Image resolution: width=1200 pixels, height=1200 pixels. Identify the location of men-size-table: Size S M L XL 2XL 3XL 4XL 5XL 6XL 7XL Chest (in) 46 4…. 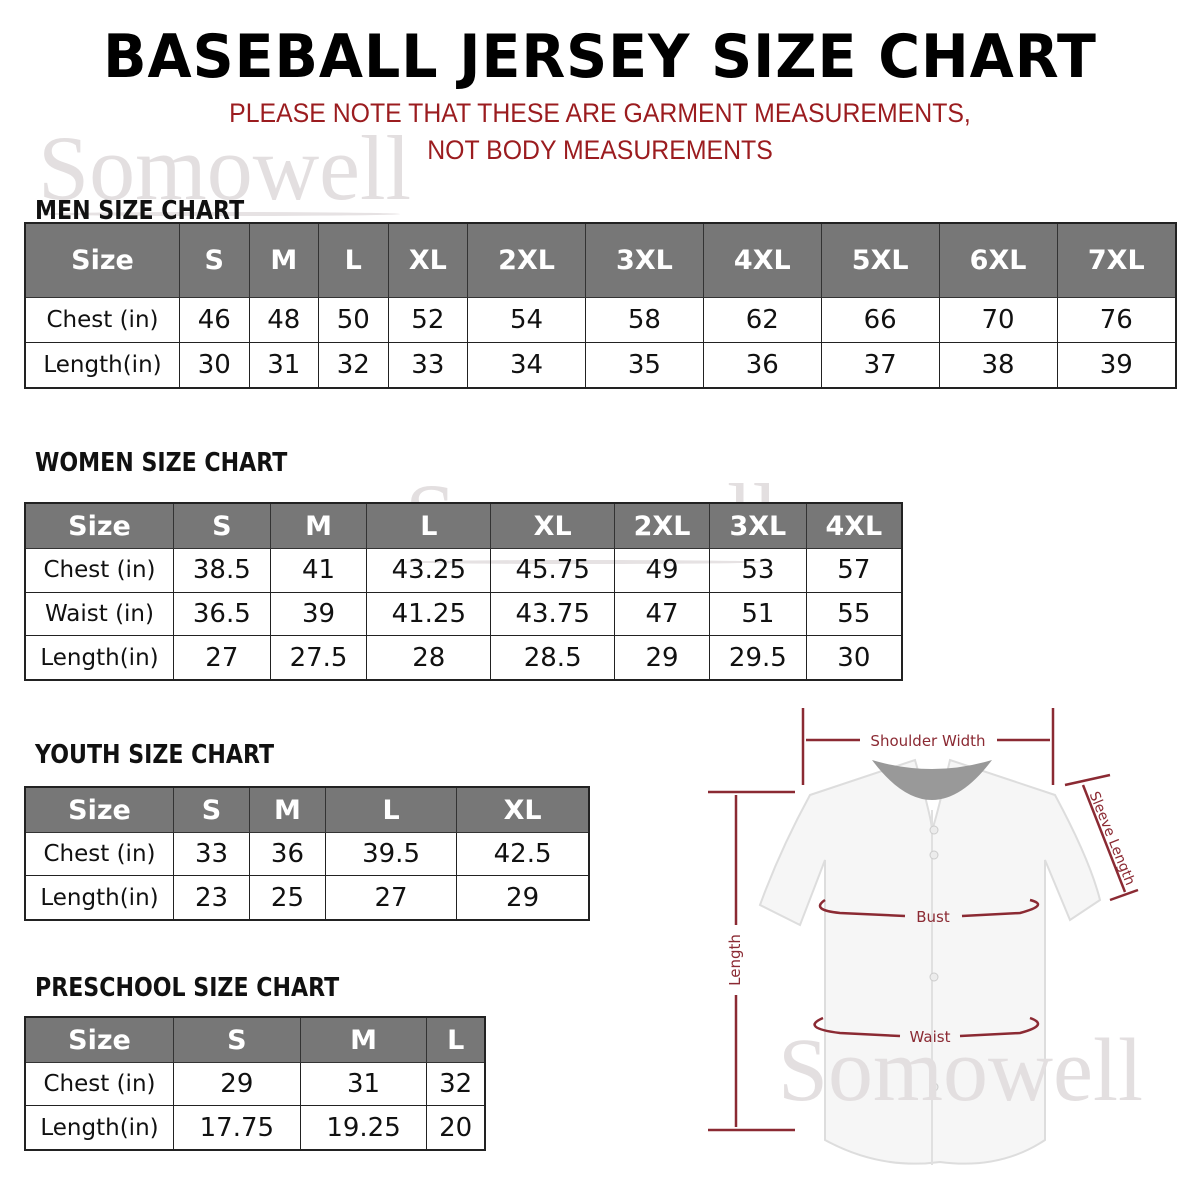
(600, 305).